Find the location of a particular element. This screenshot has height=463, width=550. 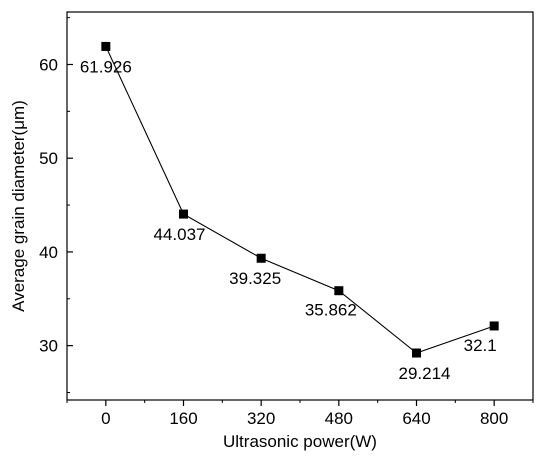

x-tick-label: 800 is located at coordinates (494, 418).